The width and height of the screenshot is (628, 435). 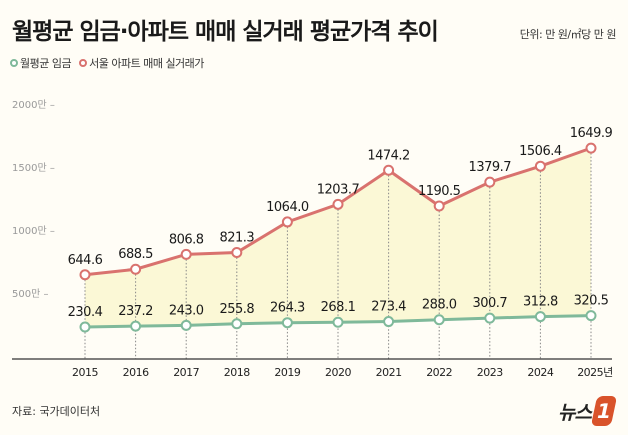 What do you see at coordinates (591, 133) in the screenshot?
I see `data-label: 1649.9` at bounding box center [591, 133].